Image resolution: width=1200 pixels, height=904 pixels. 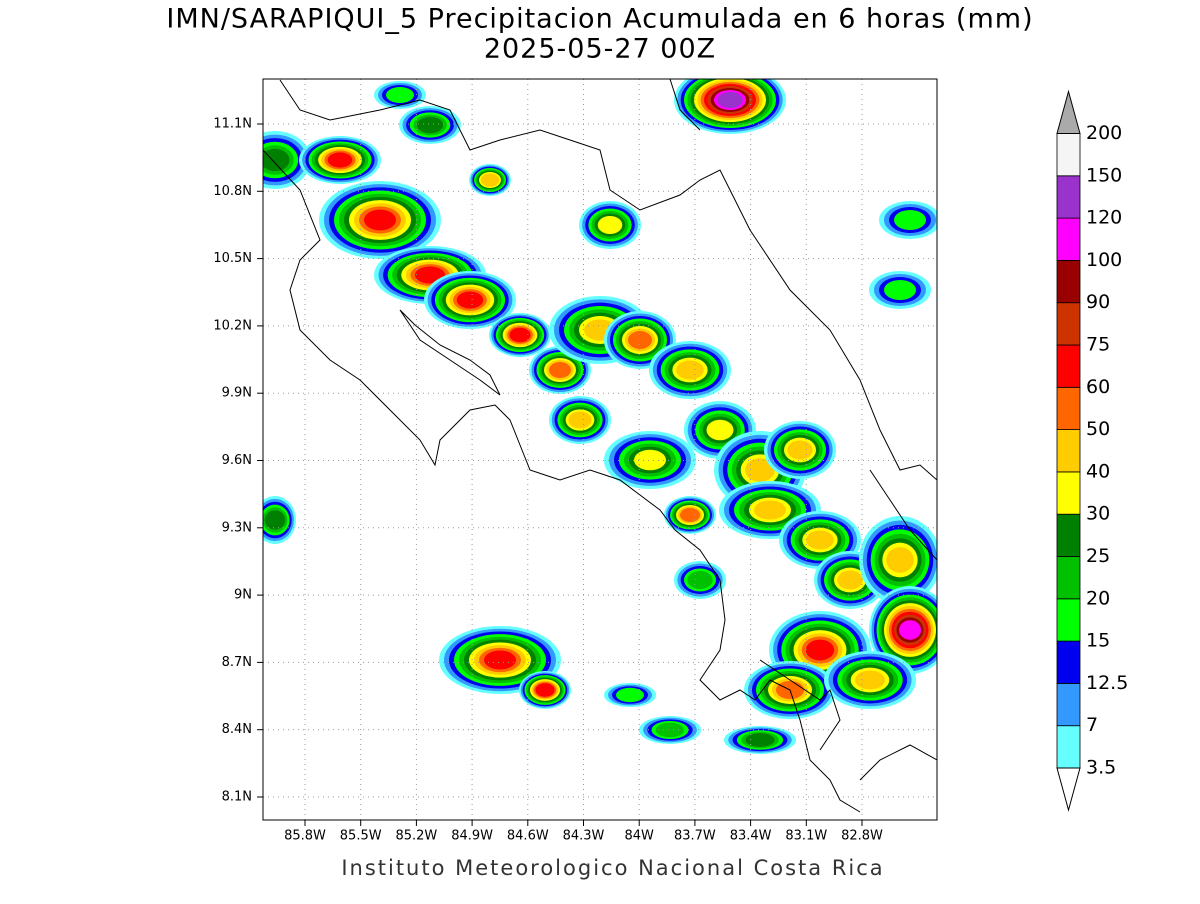 I want to click on y-tick-label: 8.7N, so click(x=237, y=662).